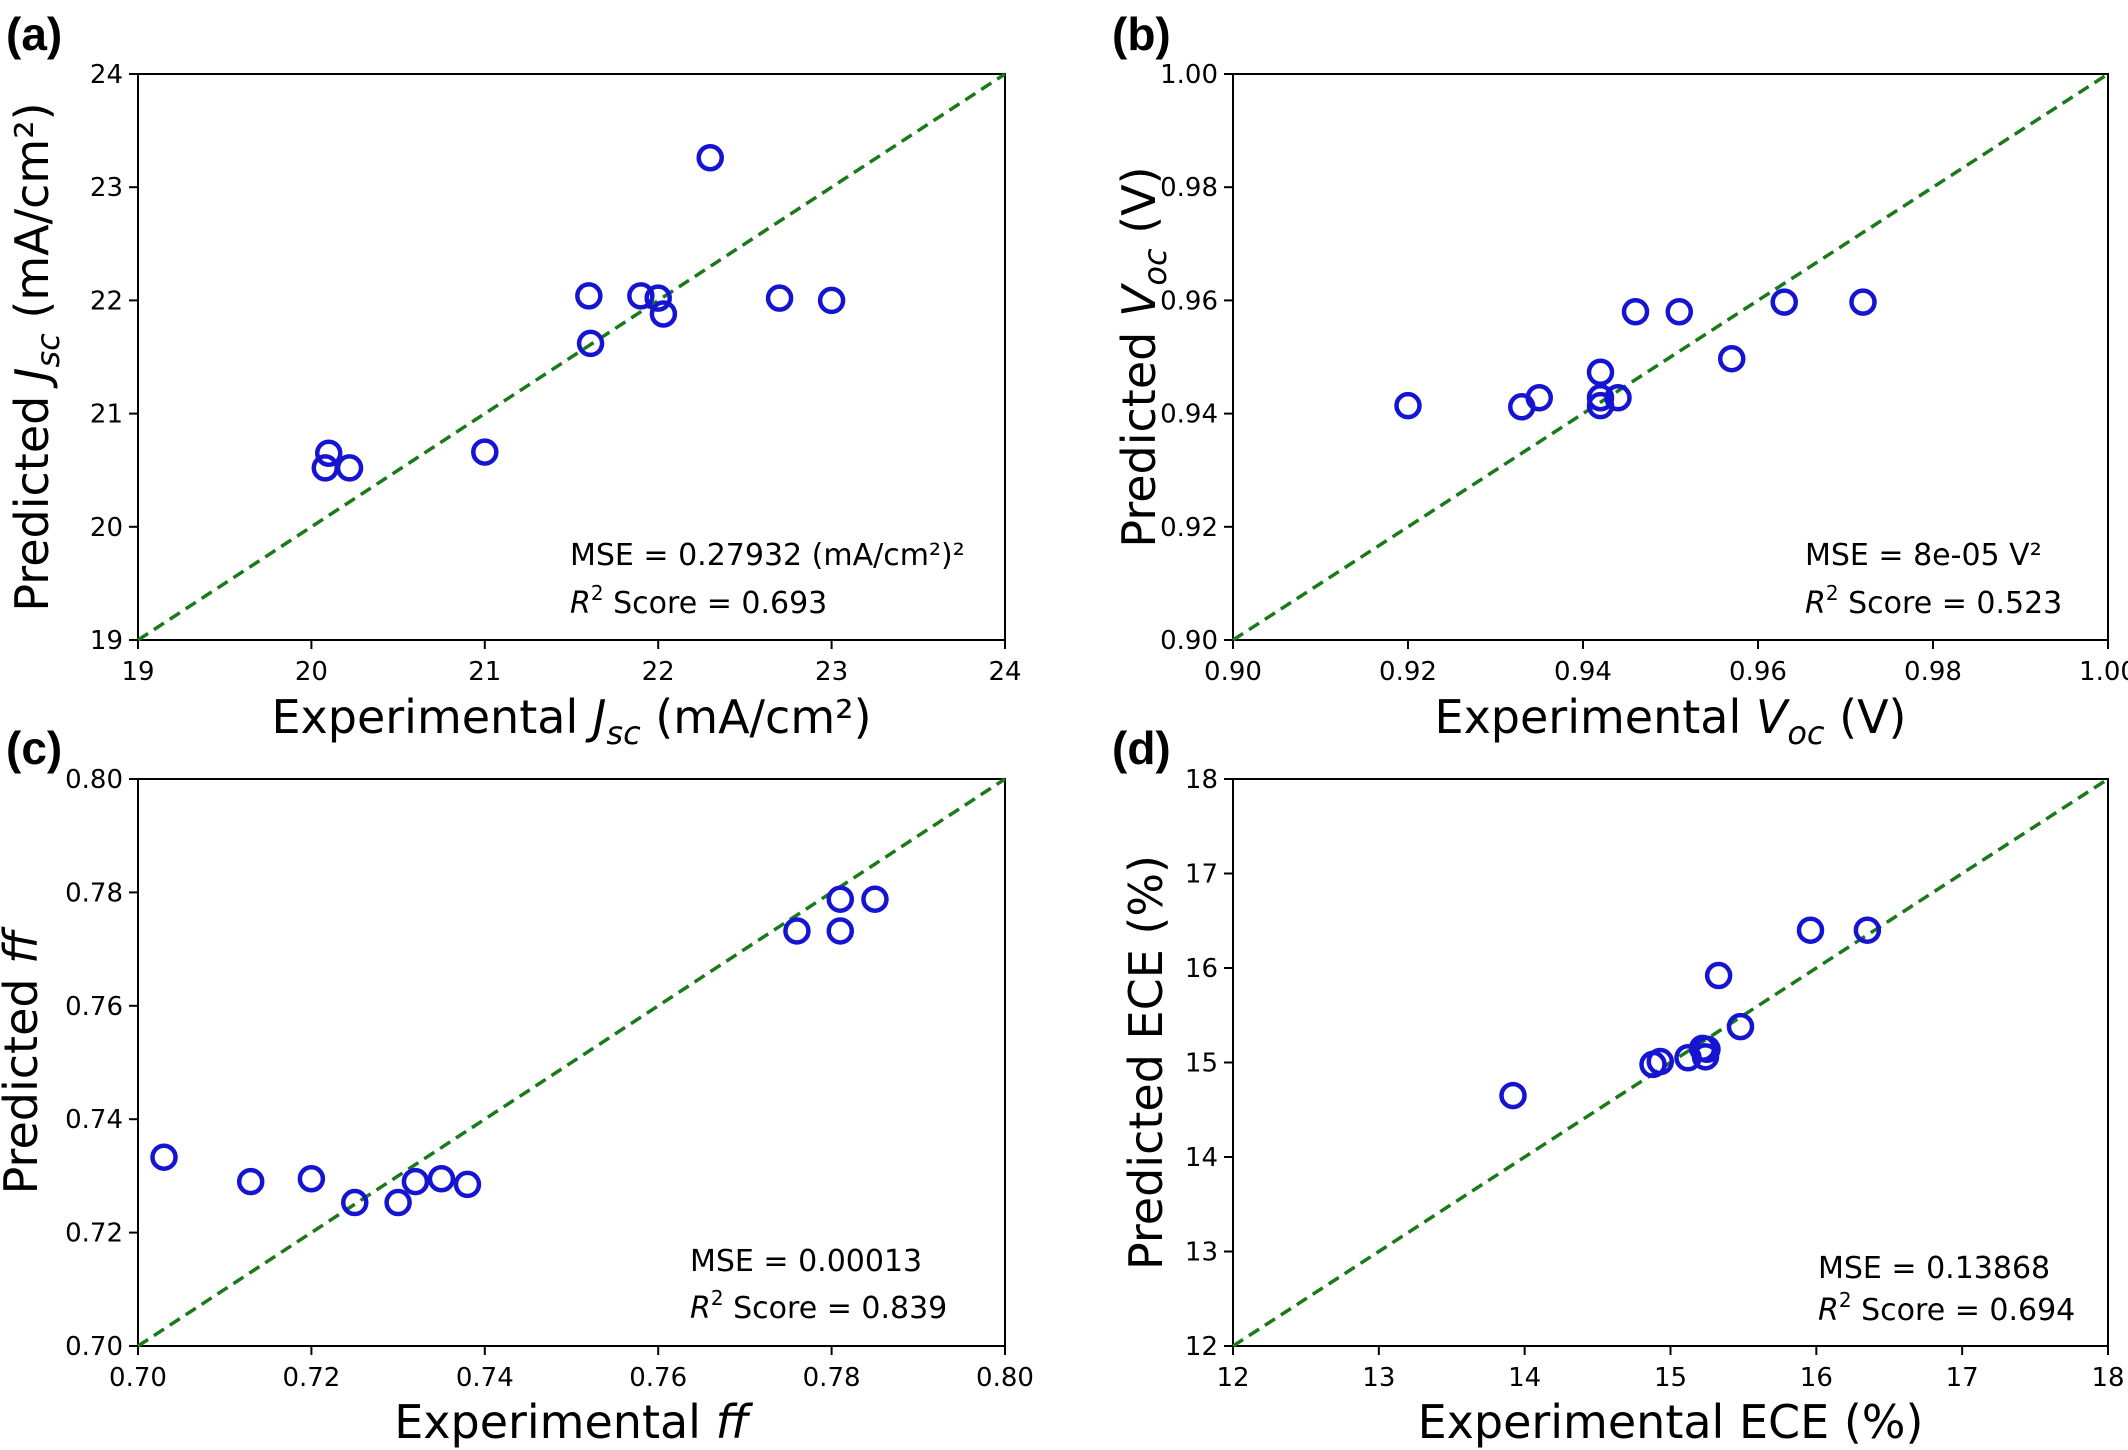  Describe the element at coordinates (806, 1261) in the screenshot. I see `mse-annotation: MSE = 0.00013` at that location.